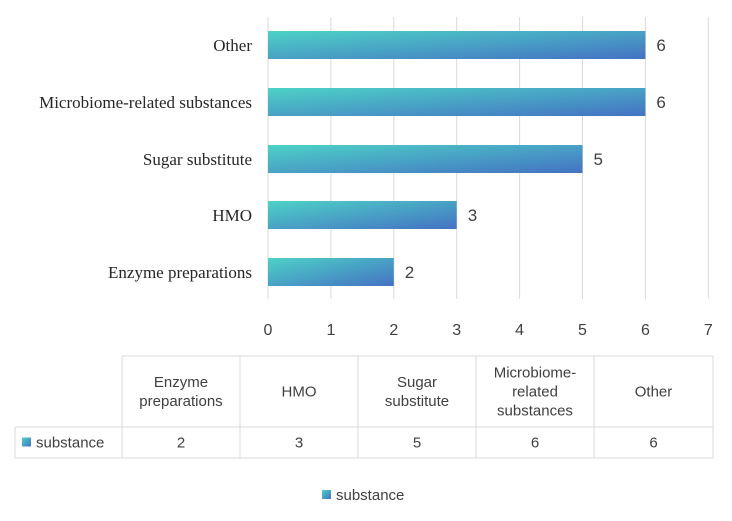  What do you see at coordinates (645, 330) in the screenshot?
I see `x-tick-label: 6` at bounding box center [645, 330].